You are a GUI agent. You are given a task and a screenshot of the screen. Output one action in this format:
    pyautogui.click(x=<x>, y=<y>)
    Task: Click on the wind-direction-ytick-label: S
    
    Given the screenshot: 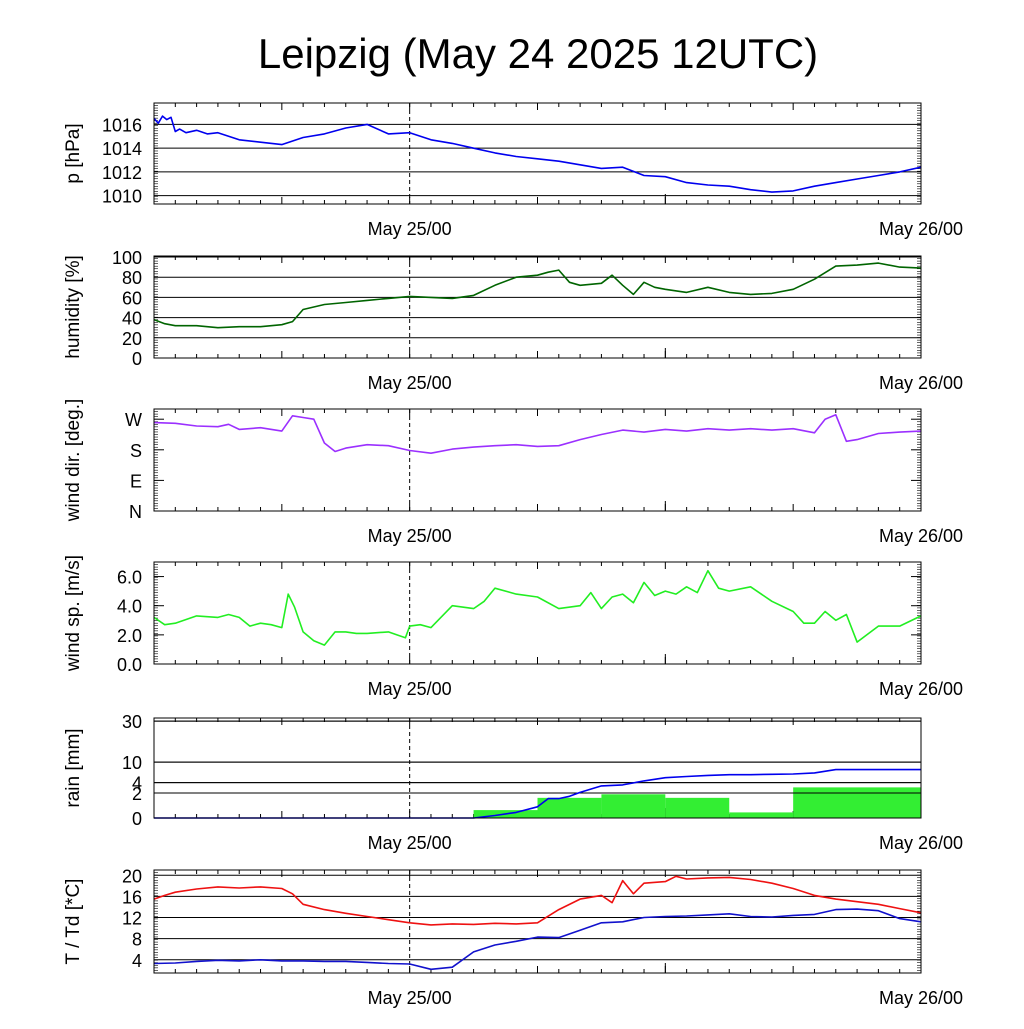 What is the action you would take?
    pyautogui.click(x=136, y=451)
    